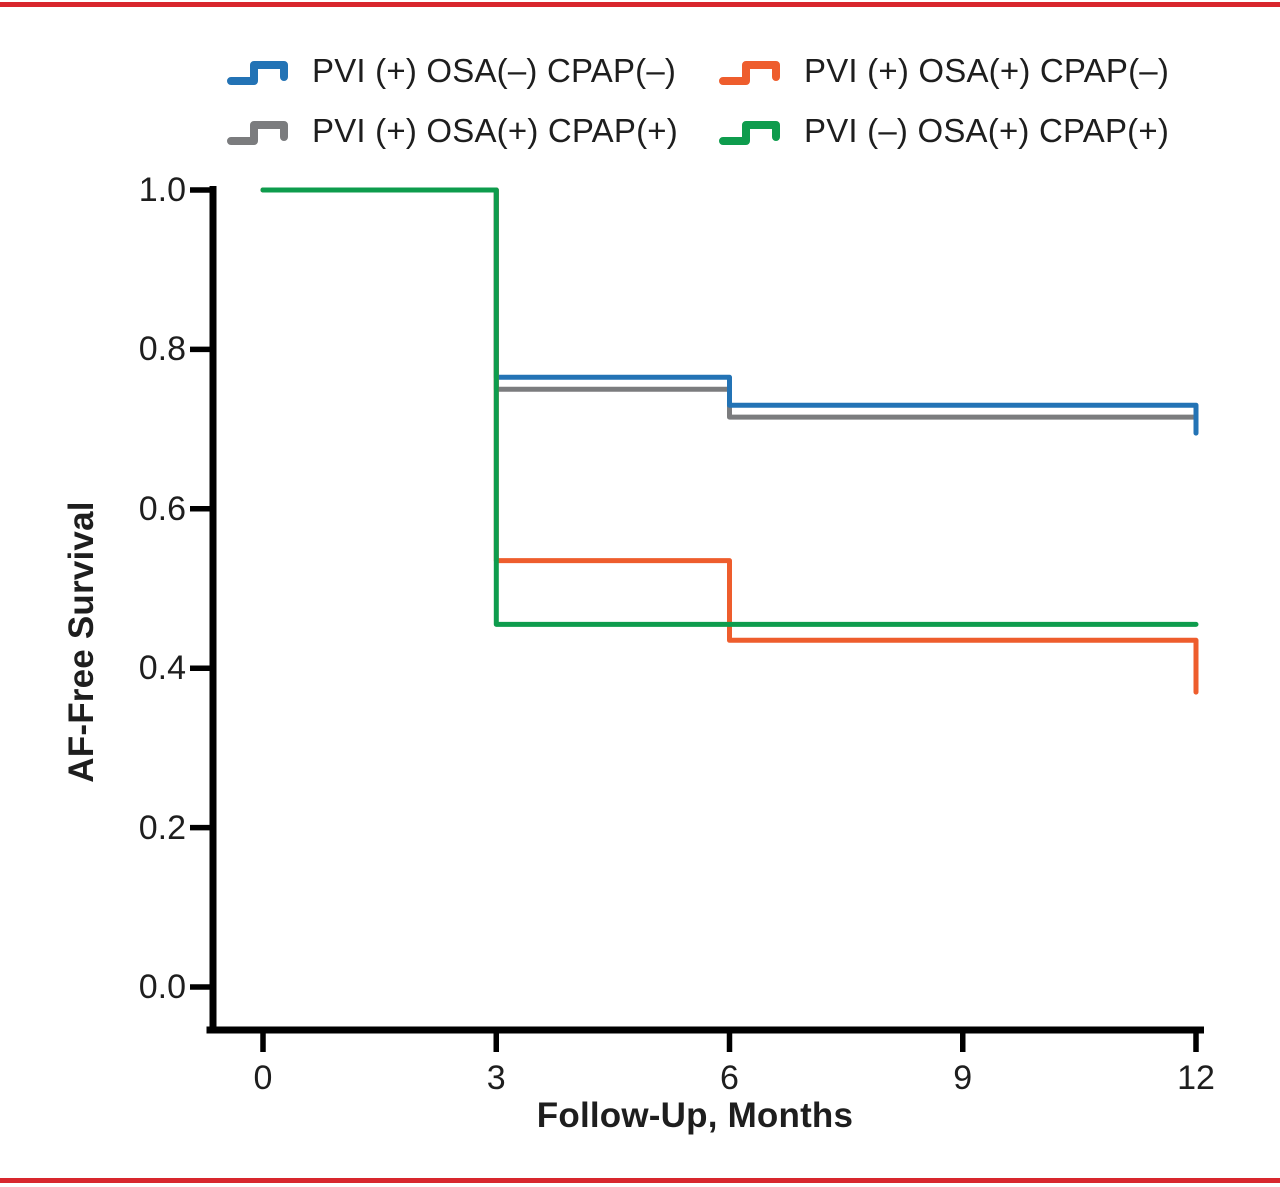  What do you see at coordinates (640, 1180) in the screenshot?
I see `bottom-border-rule` at bounding box center [640, 1180].